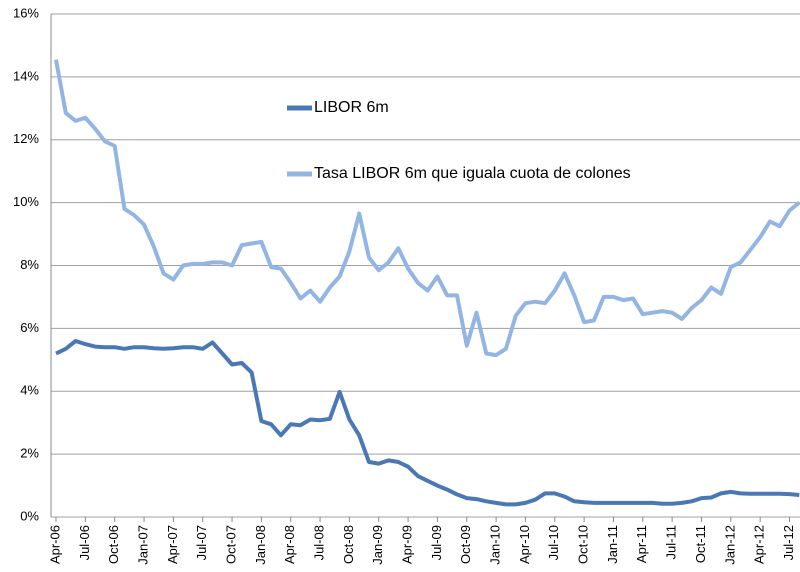 This screenshot has width=800, height=572. Describe the element at coordinates (553, 542) in the screenshot. I see `x-tick-label: Jul-10` at that location.